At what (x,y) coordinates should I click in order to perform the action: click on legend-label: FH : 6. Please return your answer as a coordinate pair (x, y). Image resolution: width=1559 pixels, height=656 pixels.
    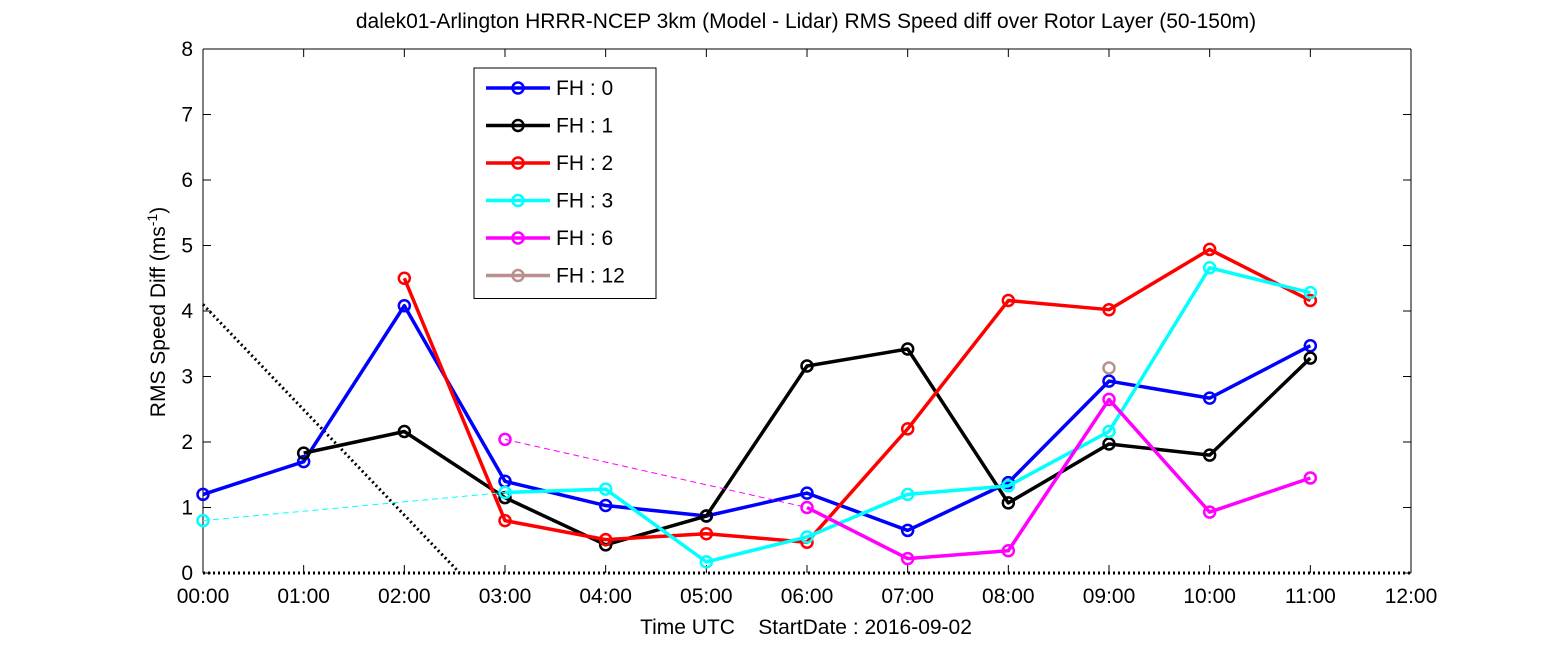
    Looking at the image, I should click on (584, 238).